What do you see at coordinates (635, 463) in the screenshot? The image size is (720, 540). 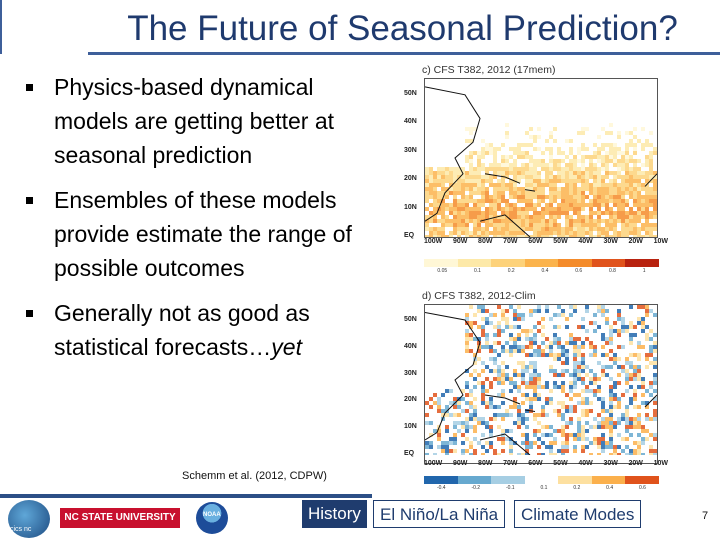 I see `x-tick-label: 20W` at bounding box center [635, 463].